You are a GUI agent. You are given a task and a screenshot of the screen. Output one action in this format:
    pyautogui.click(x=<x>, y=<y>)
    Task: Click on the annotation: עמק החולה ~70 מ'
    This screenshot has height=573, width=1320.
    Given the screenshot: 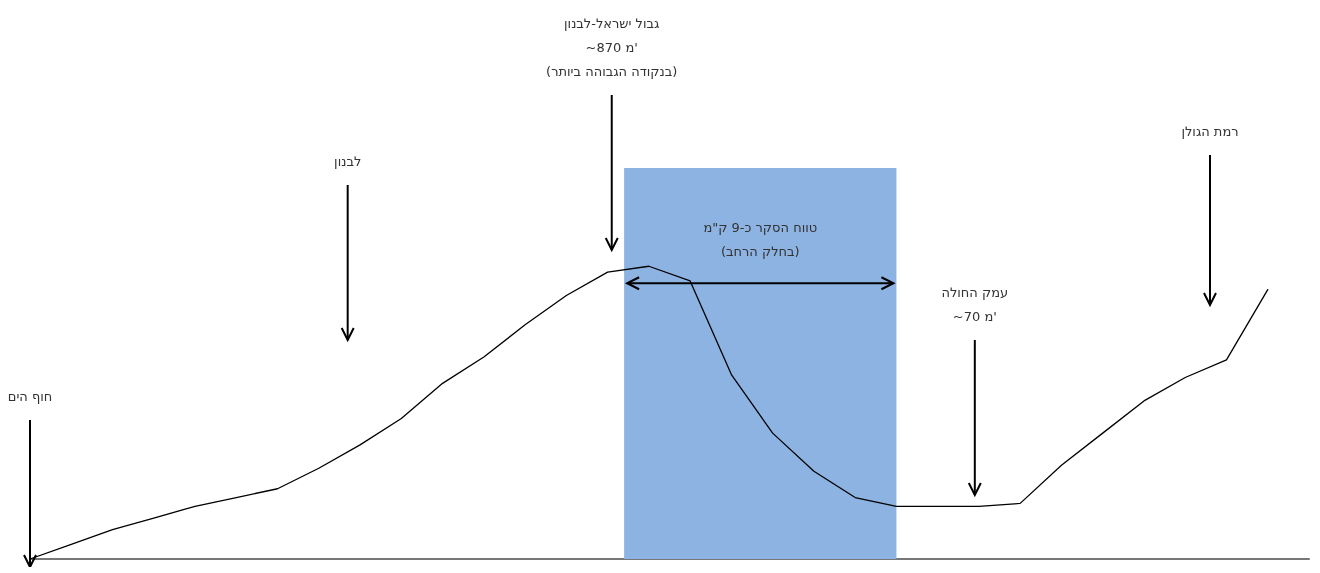 What is the action you would take?
    pyautogui.click(x=975, y=304)
    